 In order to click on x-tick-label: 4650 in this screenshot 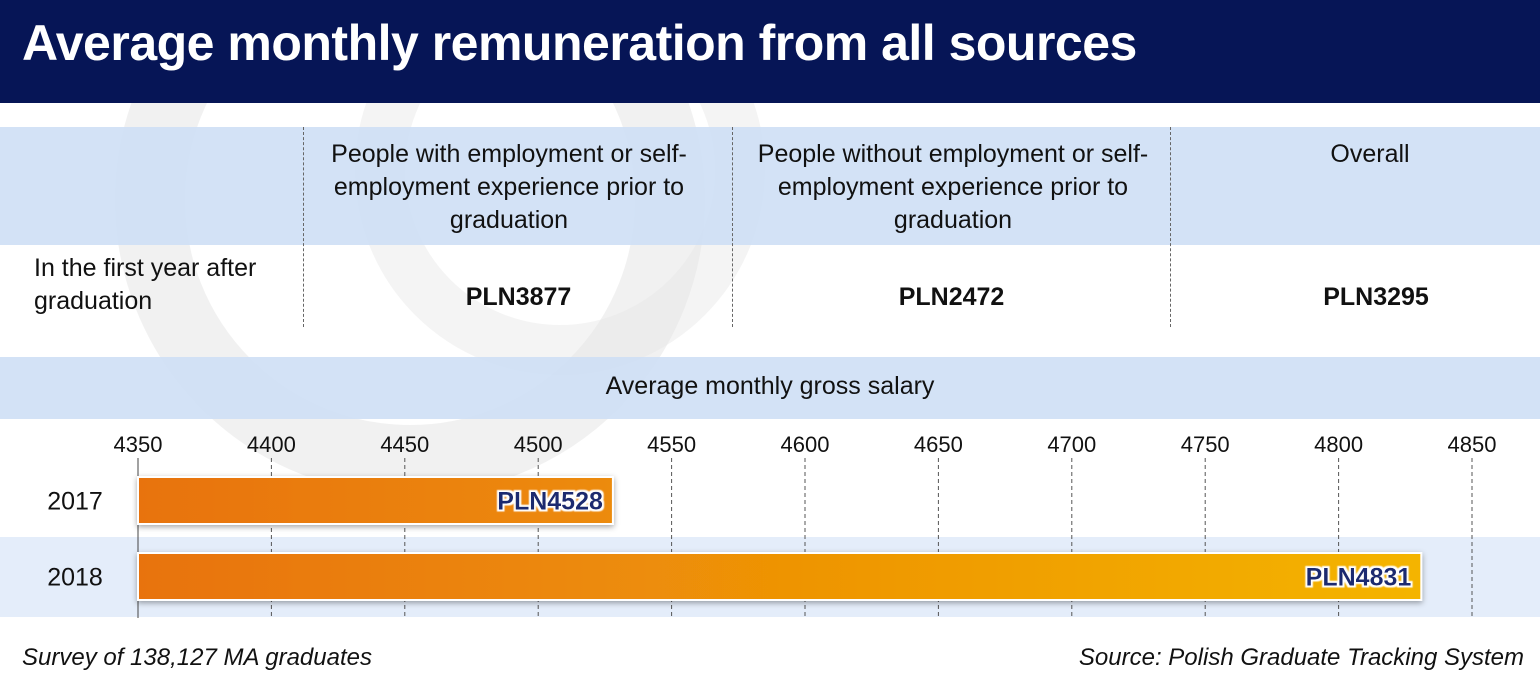, I will do `click(938, 444)`.